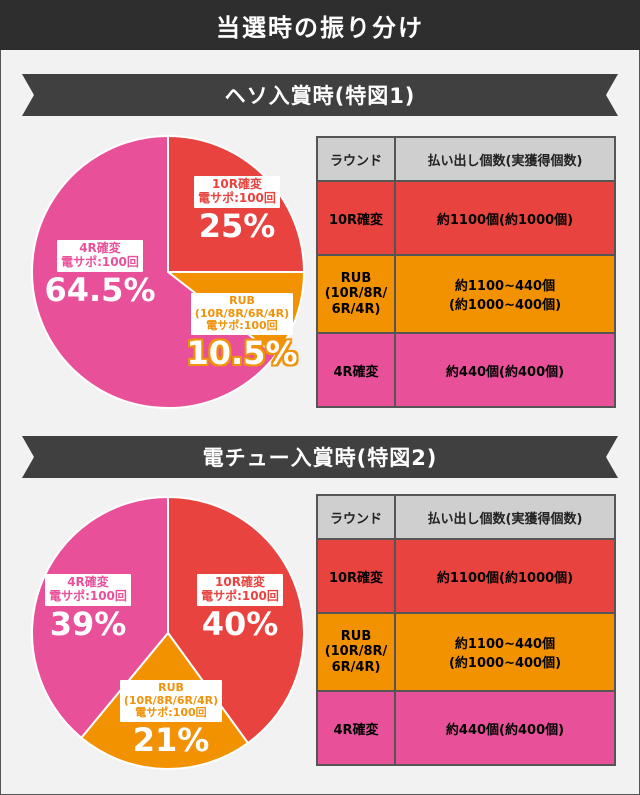  I want to click on pie-chart-denchu, so click(168, 632).